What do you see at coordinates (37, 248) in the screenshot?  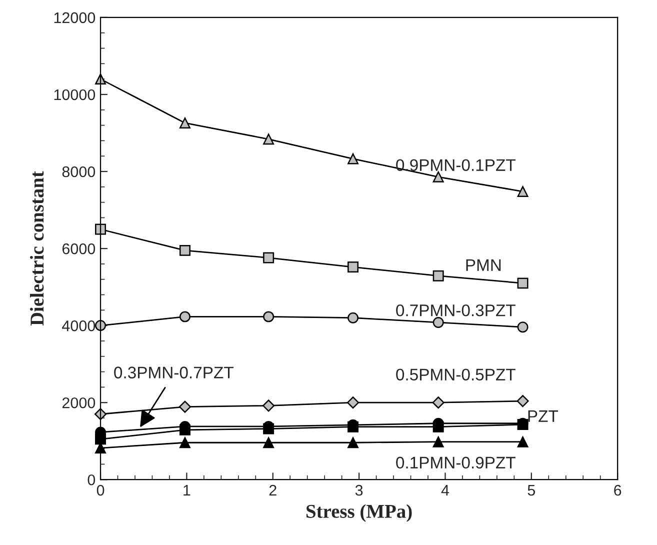 I see `y-axis-title: Dielectric constant` at bounding box center [37, 248].